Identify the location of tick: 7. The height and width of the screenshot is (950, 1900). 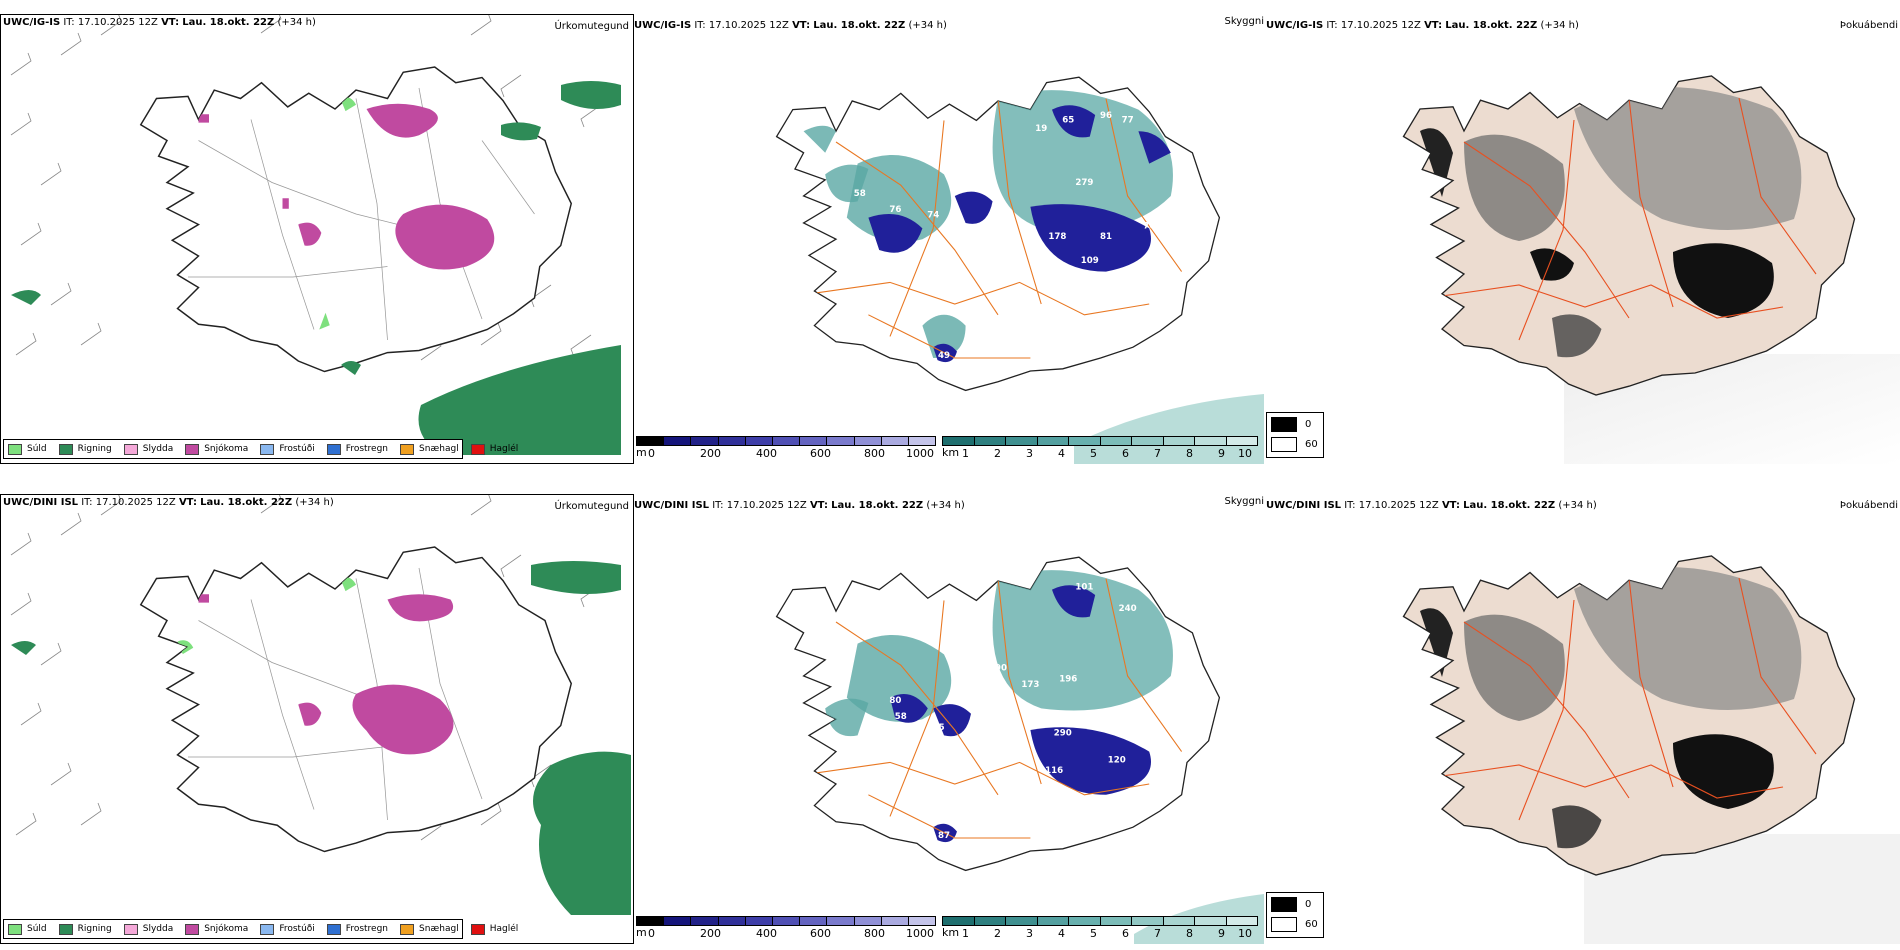
(1157, 933).